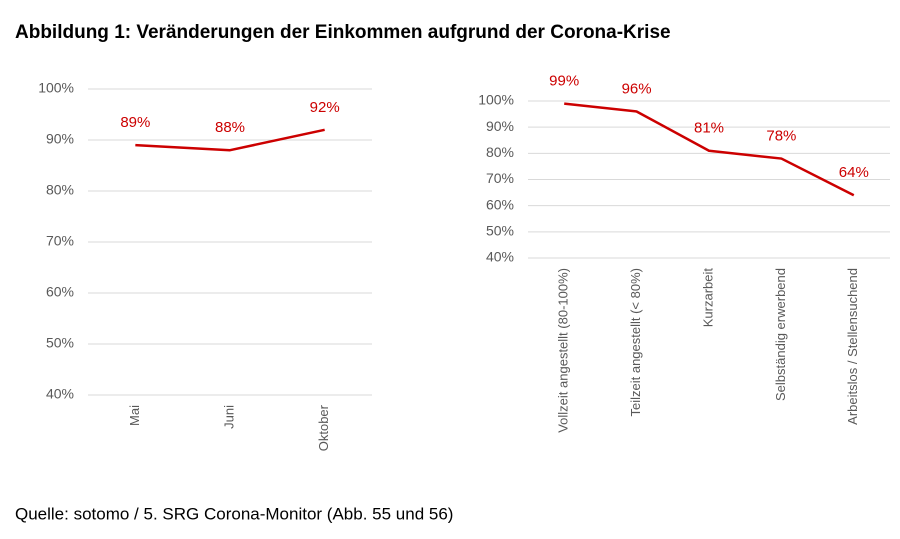  Describe the element at coordinates (135, 122) in the screenshot. I see `value-label: 89%` at that location.